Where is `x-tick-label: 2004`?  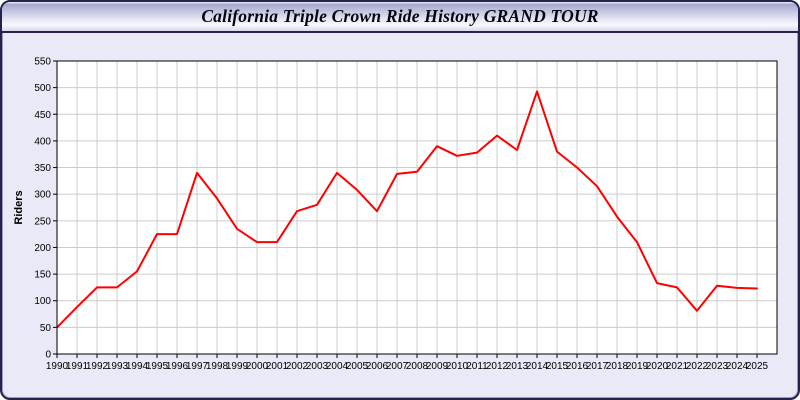
x-tick-label: 2004 is located at coordinates (337, 366).